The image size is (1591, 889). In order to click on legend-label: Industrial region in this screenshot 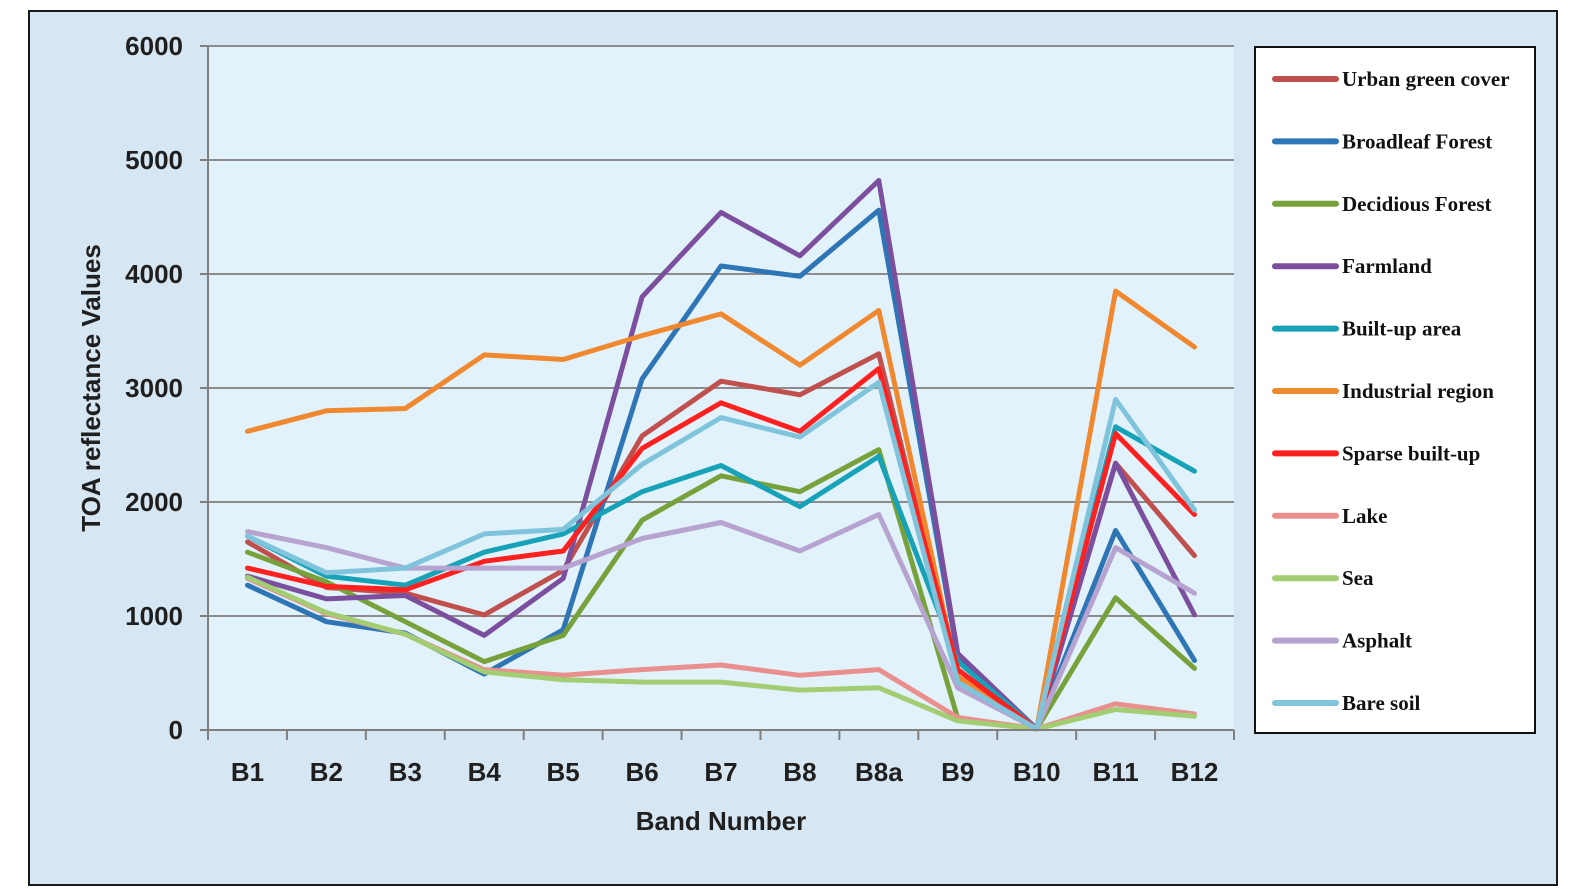, I will do `click(1418, 391)`.